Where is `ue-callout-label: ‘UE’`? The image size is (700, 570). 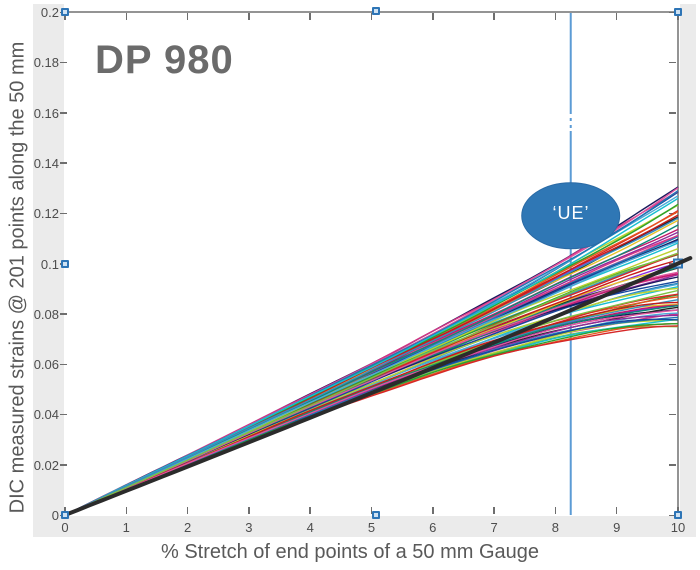 ue-callout-label: ‘UE’ is located at coordinates (571, 213).